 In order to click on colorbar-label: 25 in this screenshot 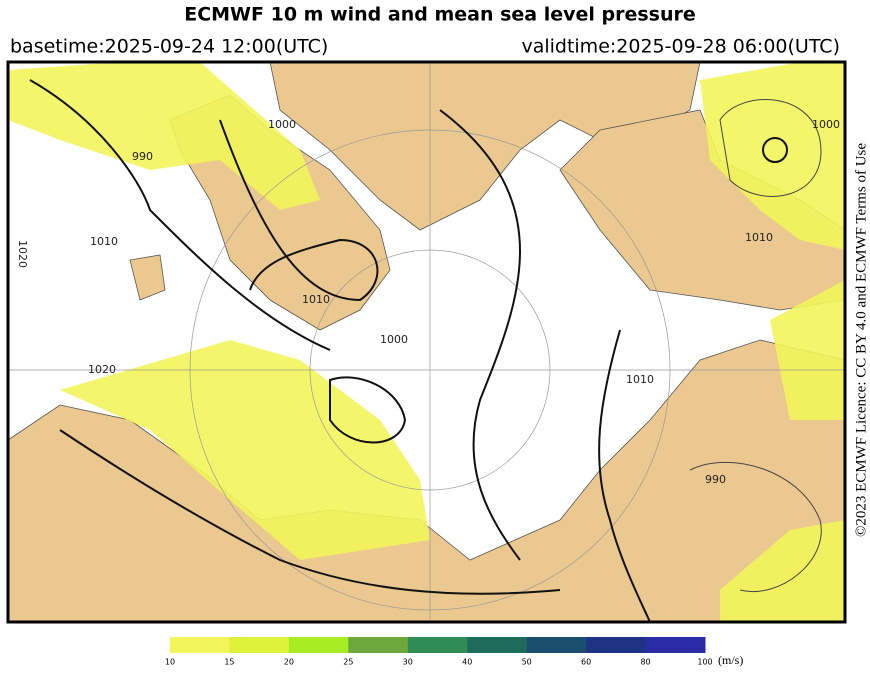, I will do `click(348, 662)`.